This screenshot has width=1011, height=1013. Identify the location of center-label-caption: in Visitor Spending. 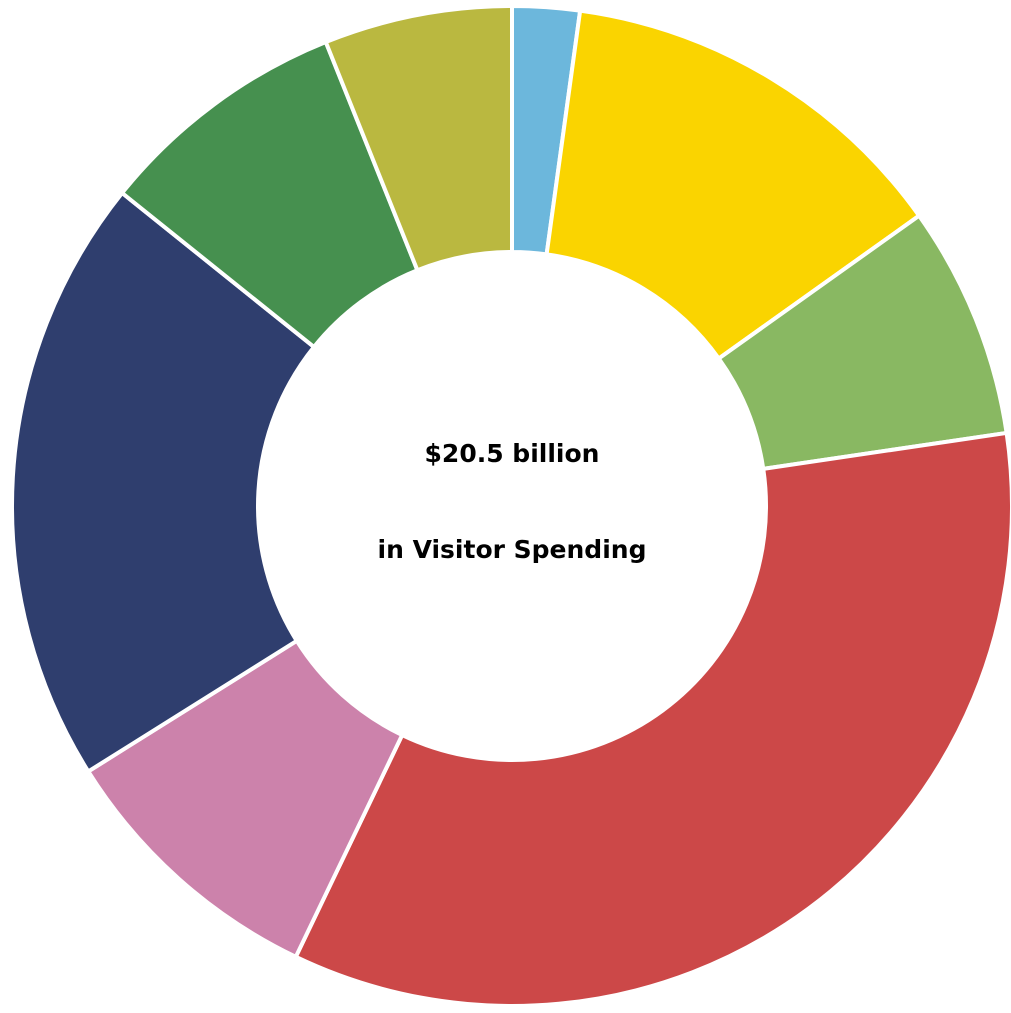
(512, 549).